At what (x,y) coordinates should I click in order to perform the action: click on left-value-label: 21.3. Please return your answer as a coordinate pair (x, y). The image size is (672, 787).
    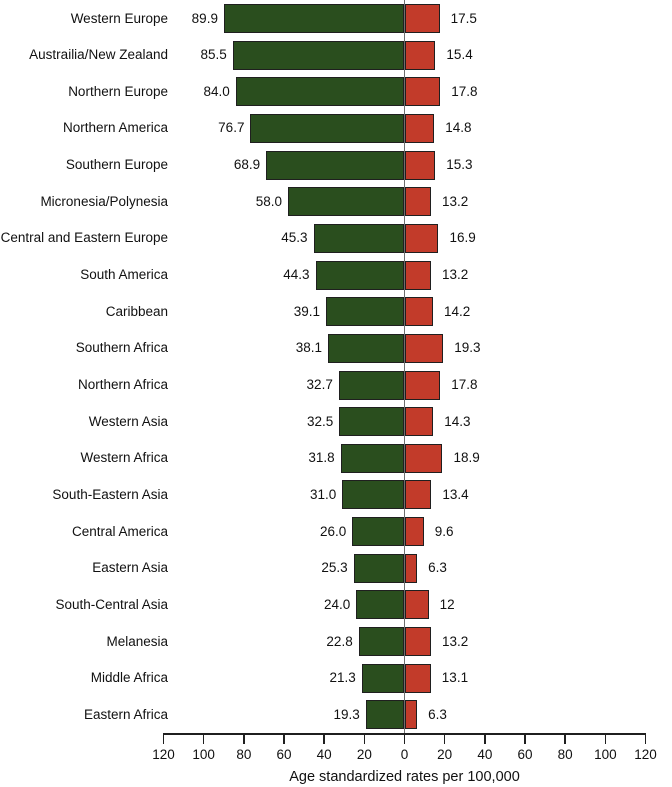
    Looking at the image, I should click on (342, 678).